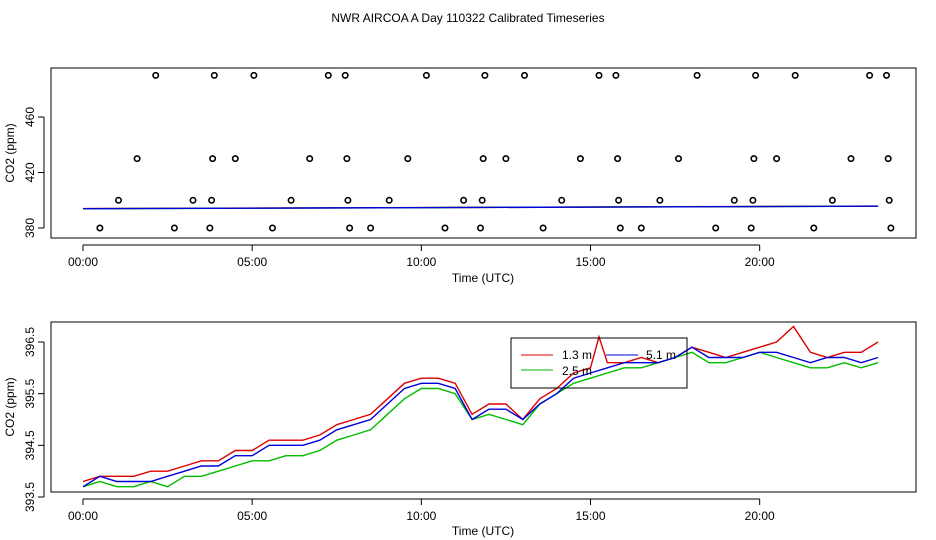 The width and height of the screenshot is (936, 540). I want to click on top-x-tick-label: 20:00, so click(760, 262).